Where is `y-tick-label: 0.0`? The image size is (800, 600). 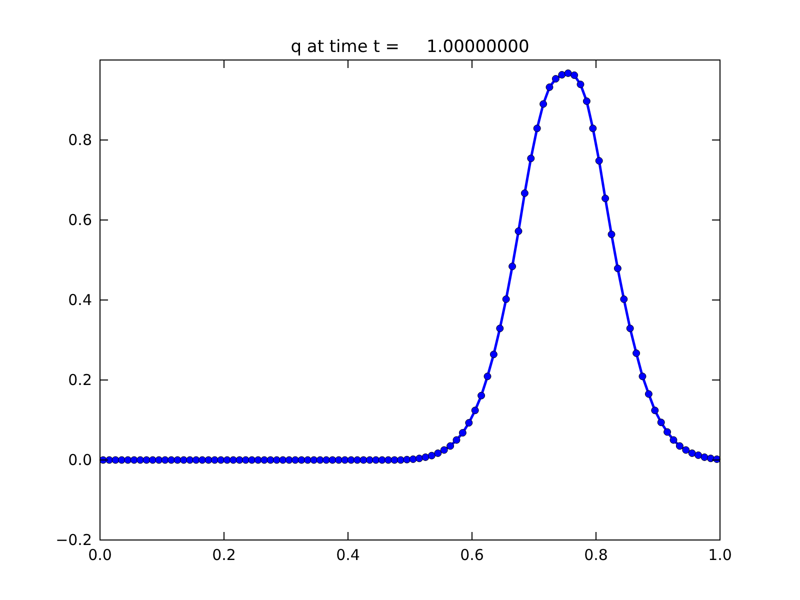
y-tick-label: 0.0 is located at coordinates (80, 460).